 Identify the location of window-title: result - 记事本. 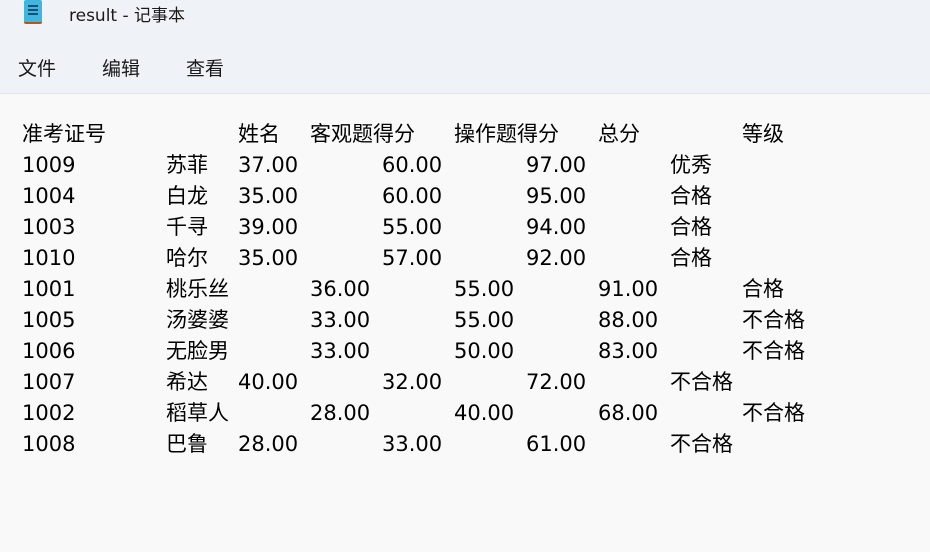
(127, 16).